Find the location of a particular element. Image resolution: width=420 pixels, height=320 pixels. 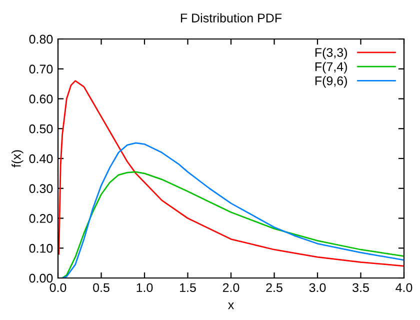

x-tick-label: 0.0 is located at coordinates (58, 287).